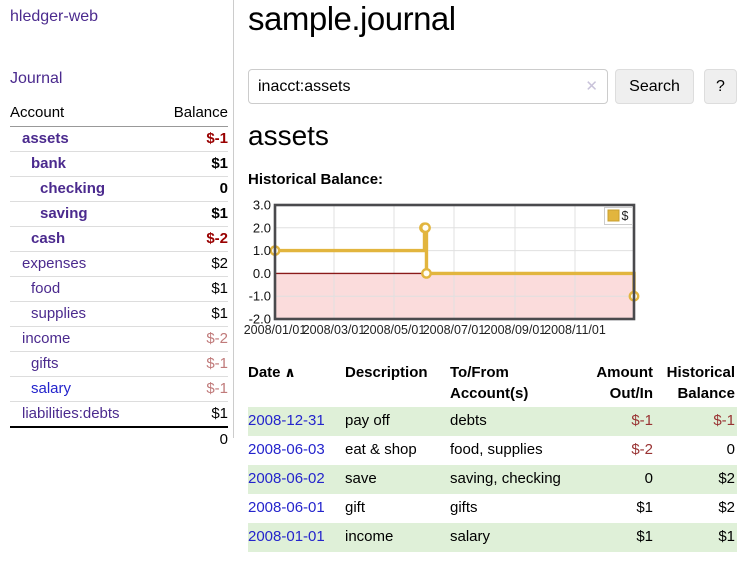  What do you see at coordinates (54, 263) in the screenshot?
I see `account-link: expenses` at bounding box center [54, 263].